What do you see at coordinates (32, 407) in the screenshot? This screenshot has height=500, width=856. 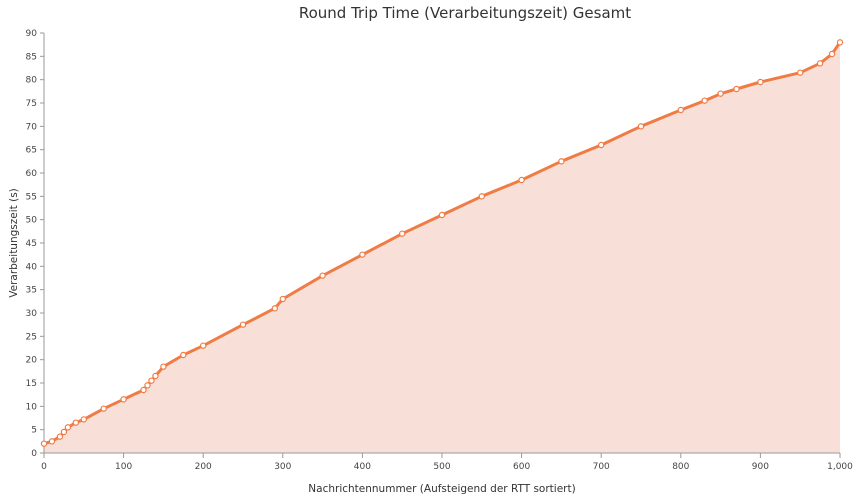 I see `y-tick-label: 10` at bounding box center [32, 407].